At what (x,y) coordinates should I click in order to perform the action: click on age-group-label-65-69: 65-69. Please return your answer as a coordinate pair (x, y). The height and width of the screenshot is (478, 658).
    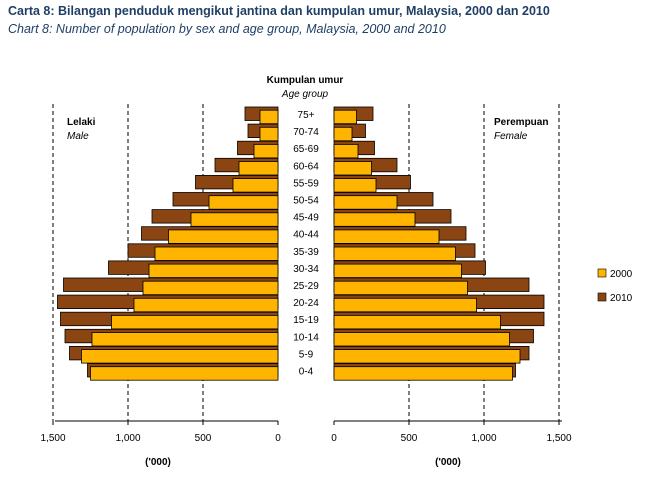
    Looking at the image, I should click on (306, 149).